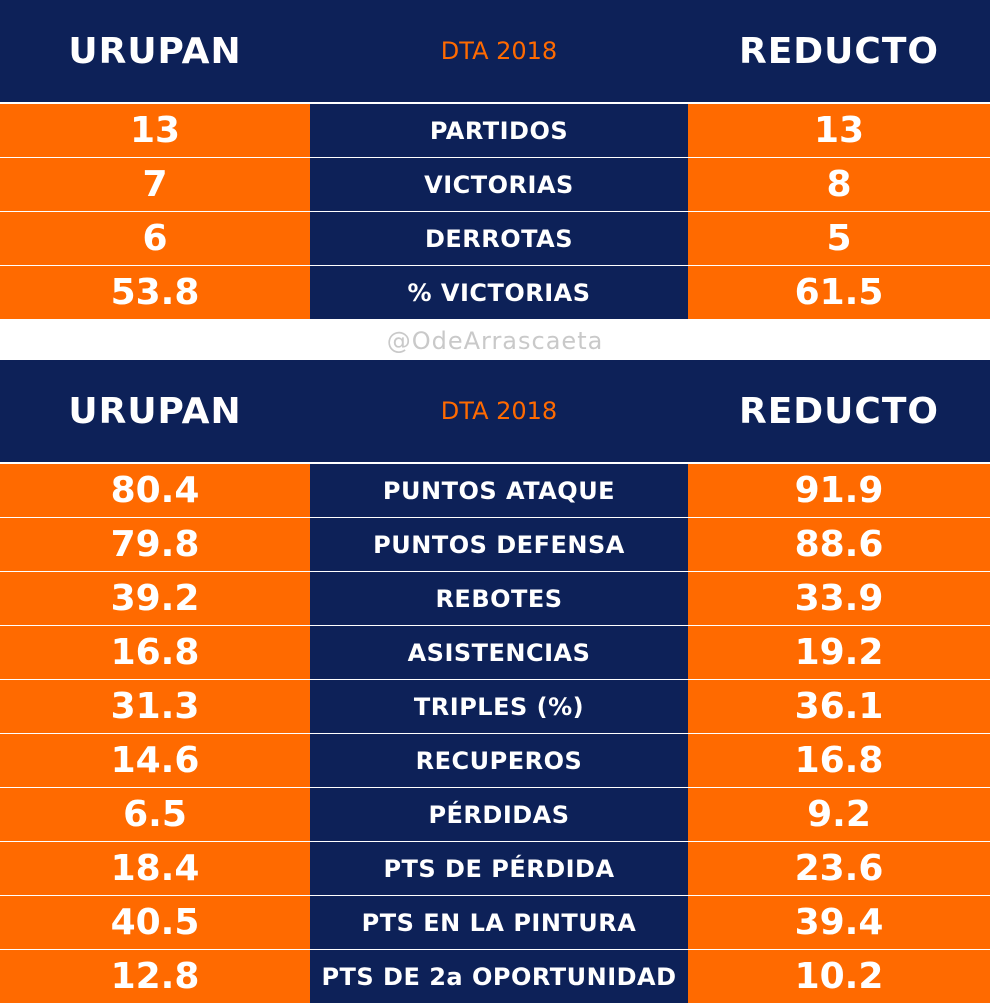  I want to click on right-value: 23.6, so click(839, 868).